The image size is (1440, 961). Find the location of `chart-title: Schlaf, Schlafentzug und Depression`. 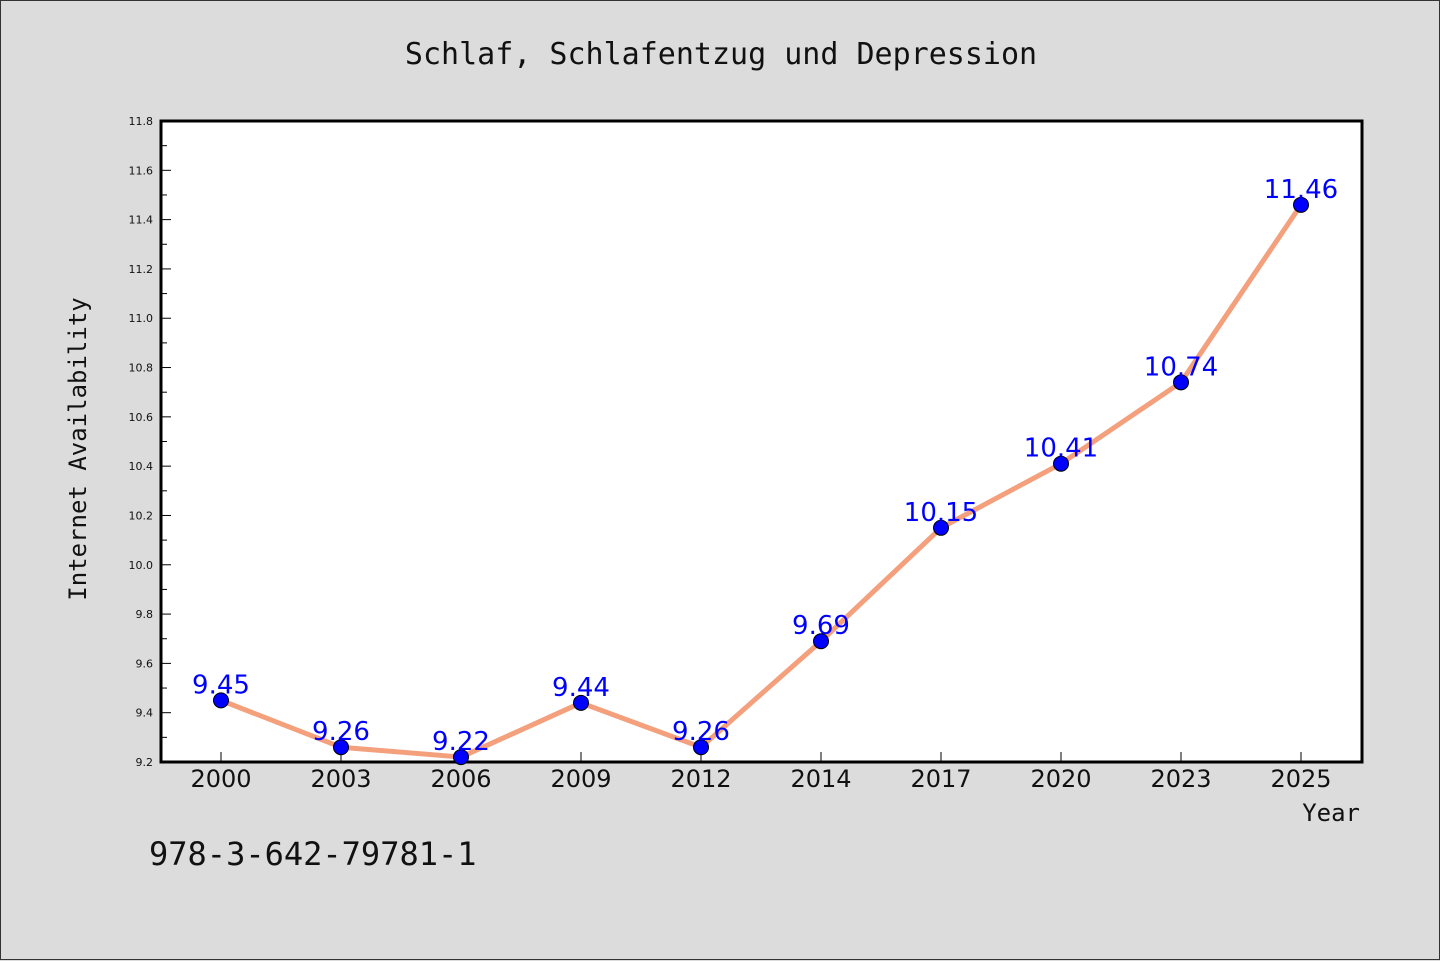

chart-title: Schlaf, Schlafentzug und Depression is located at coordinates (721, 54).